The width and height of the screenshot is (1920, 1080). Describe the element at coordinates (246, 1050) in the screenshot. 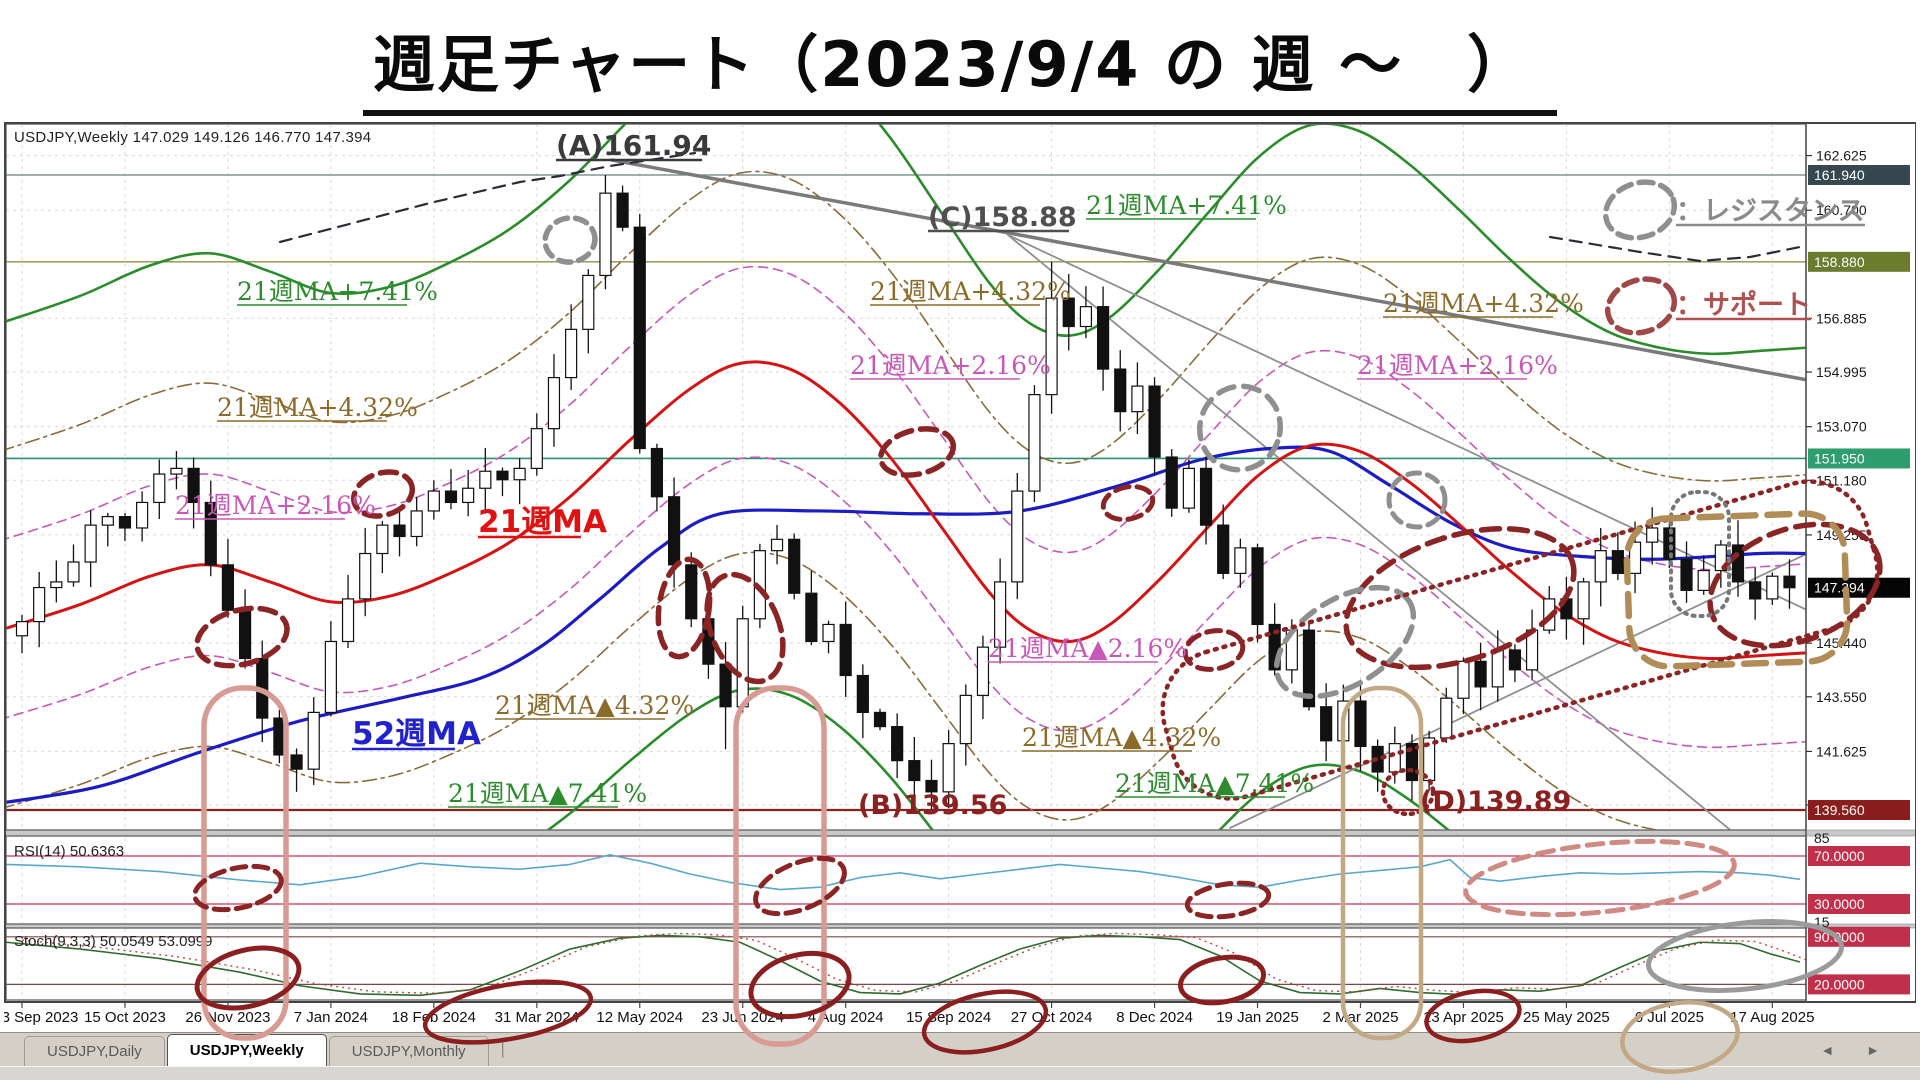

I see `tab-usdjpy-weekly: USDJPY,Weekly` at that location.